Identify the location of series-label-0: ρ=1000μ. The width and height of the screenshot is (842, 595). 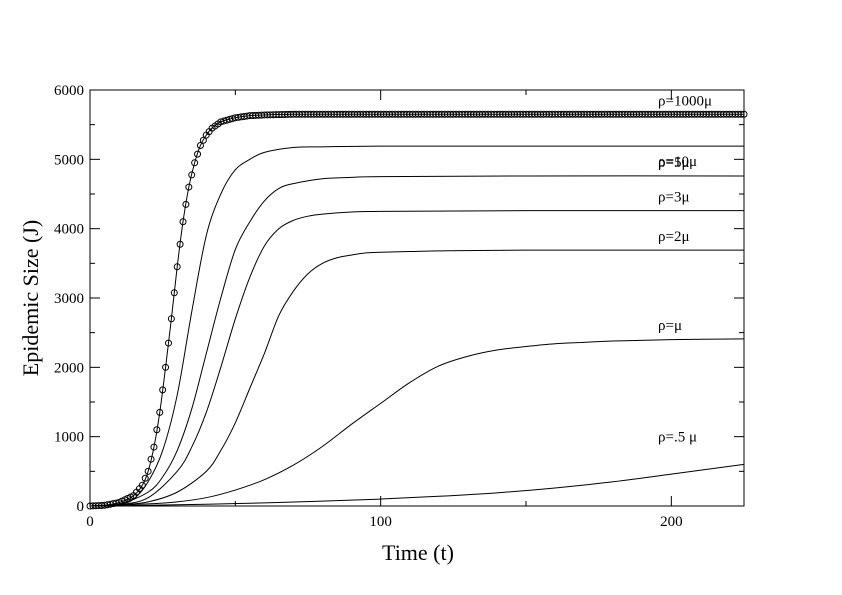
(685, 101).